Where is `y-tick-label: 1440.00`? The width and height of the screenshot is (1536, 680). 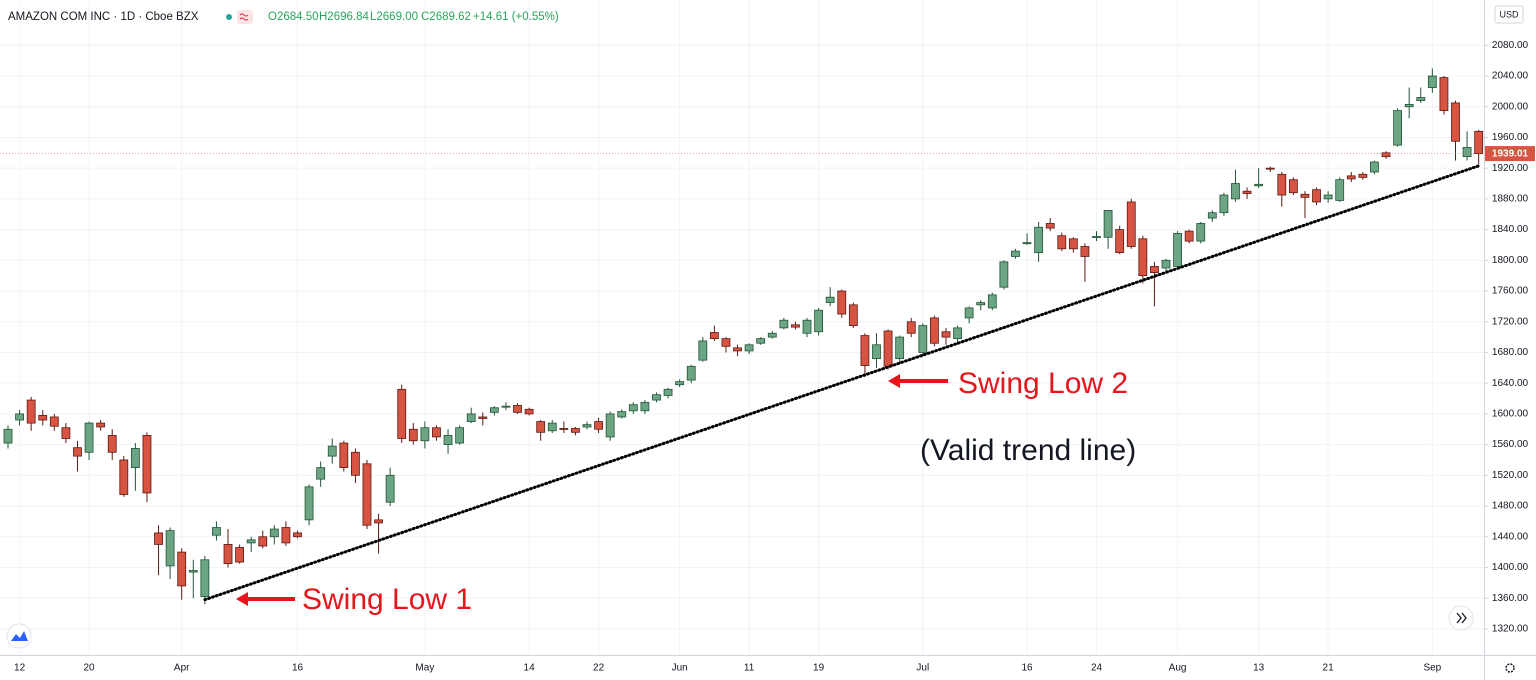
y-tick-label: 1440.00 is located at coordinates (1510, 536).